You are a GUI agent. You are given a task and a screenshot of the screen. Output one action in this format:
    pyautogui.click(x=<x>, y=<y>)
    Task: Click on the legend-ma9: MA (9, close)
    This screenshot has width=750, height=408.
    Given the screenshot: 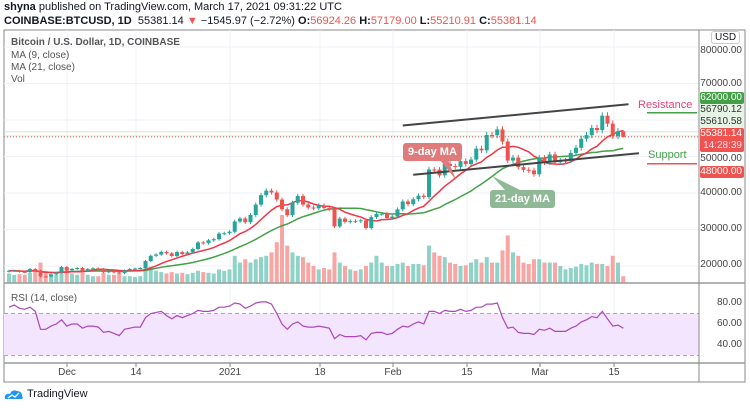 What is the action you would take?
    pyautogui.click(x=40, y=55)
    